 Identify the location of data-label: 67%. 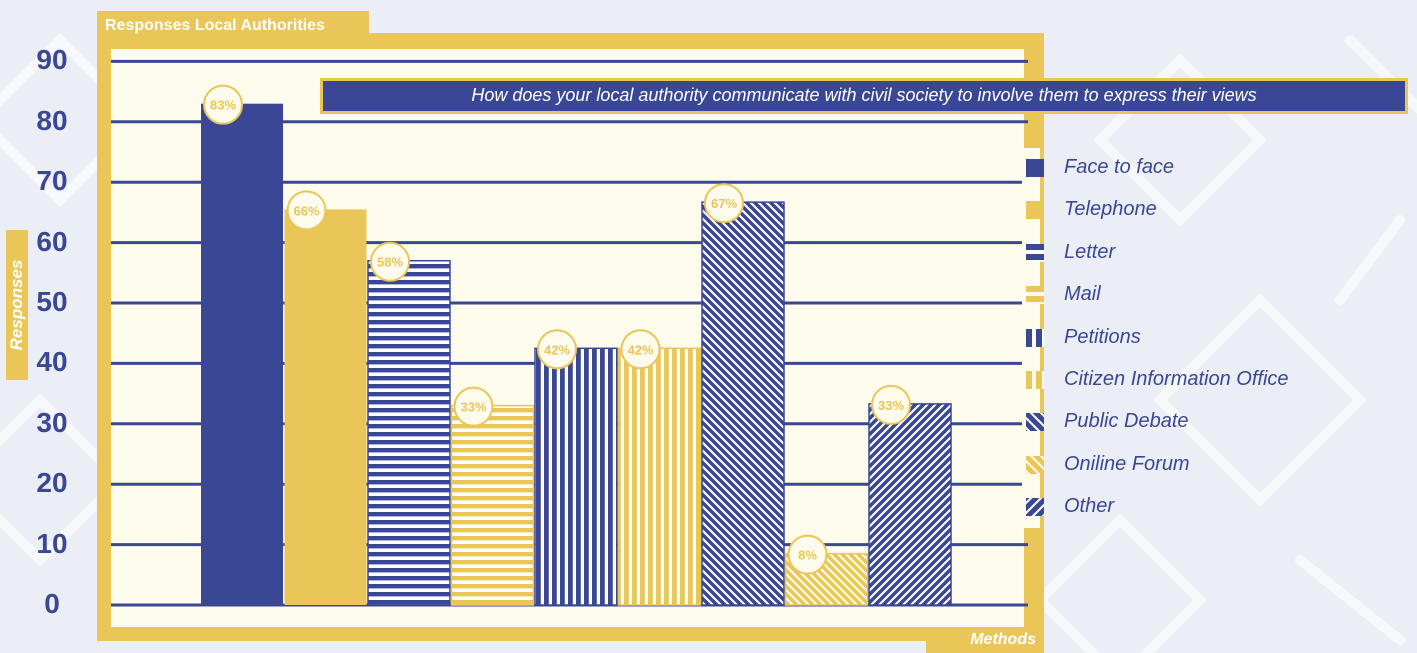
(724, 203).